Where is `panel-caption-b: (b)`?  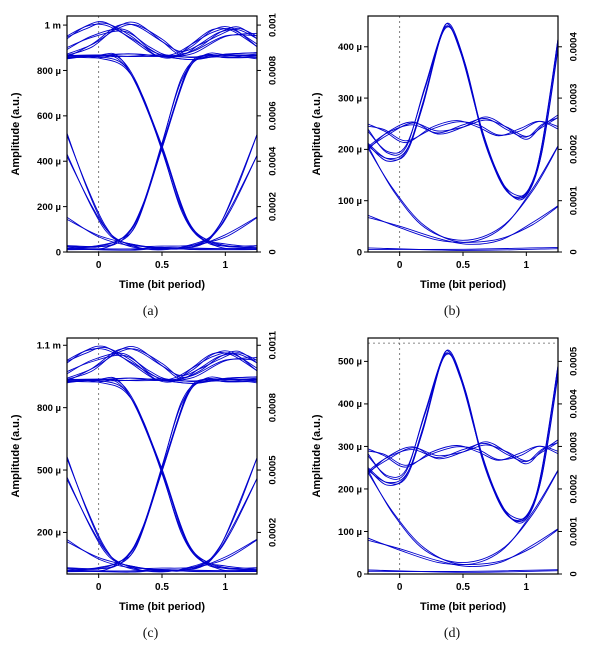 panel-caption-b: (b) is located at coordinates (452, 311).